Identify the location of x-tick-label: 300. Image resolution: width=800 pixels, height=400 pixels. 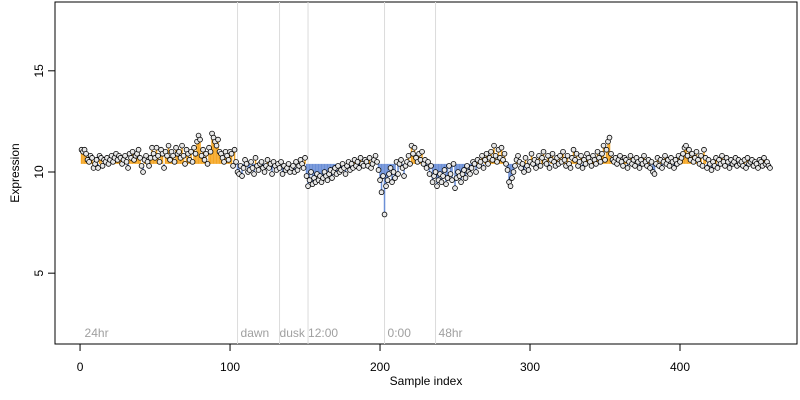
(530, 367).